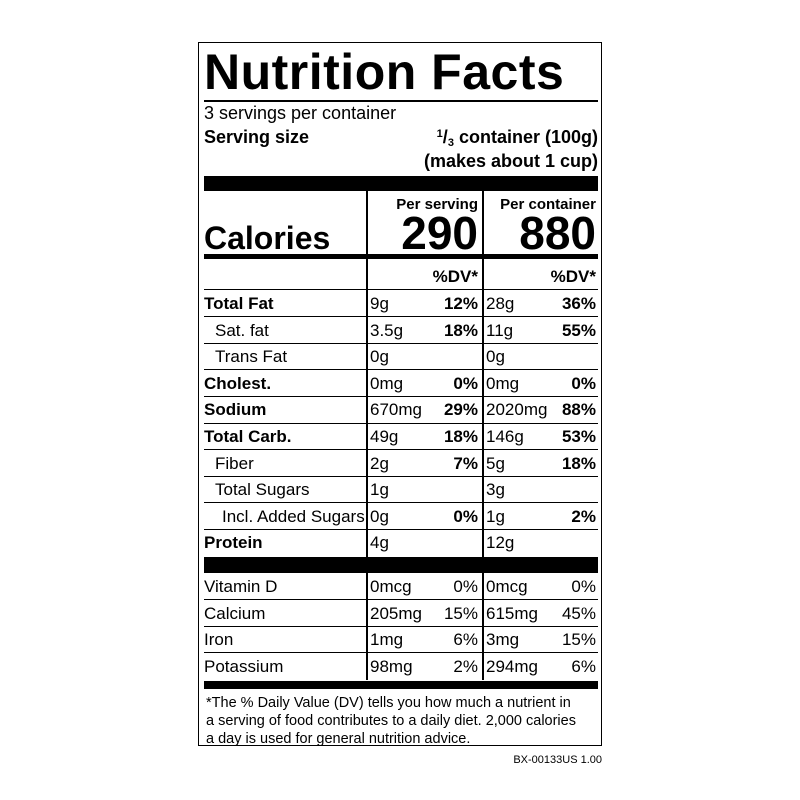  Describe the element at coordinates (557, 233) in the screenshot. I see `calories-value: 880` at that location.